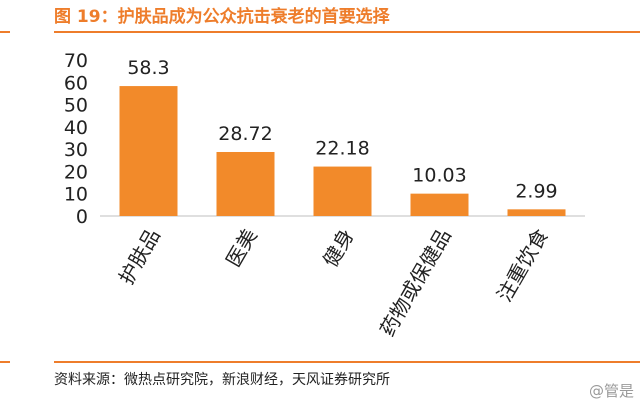 This screenshot has width=640, height=407. What do you see at coordinates (76, 83) in the screenshot?
I see `y-tick-label: 60` at bounding box center [76, 83].